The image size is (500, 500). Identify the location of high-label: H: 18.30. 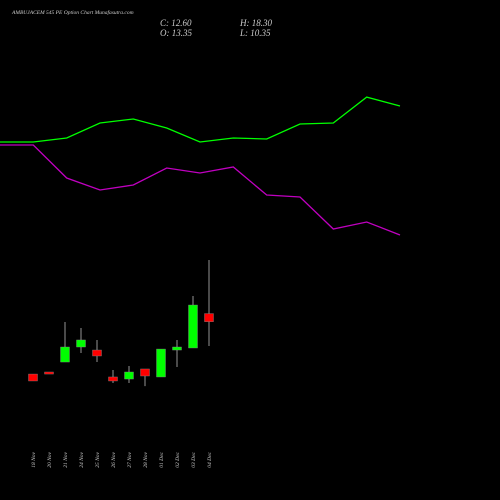
(255, 23).